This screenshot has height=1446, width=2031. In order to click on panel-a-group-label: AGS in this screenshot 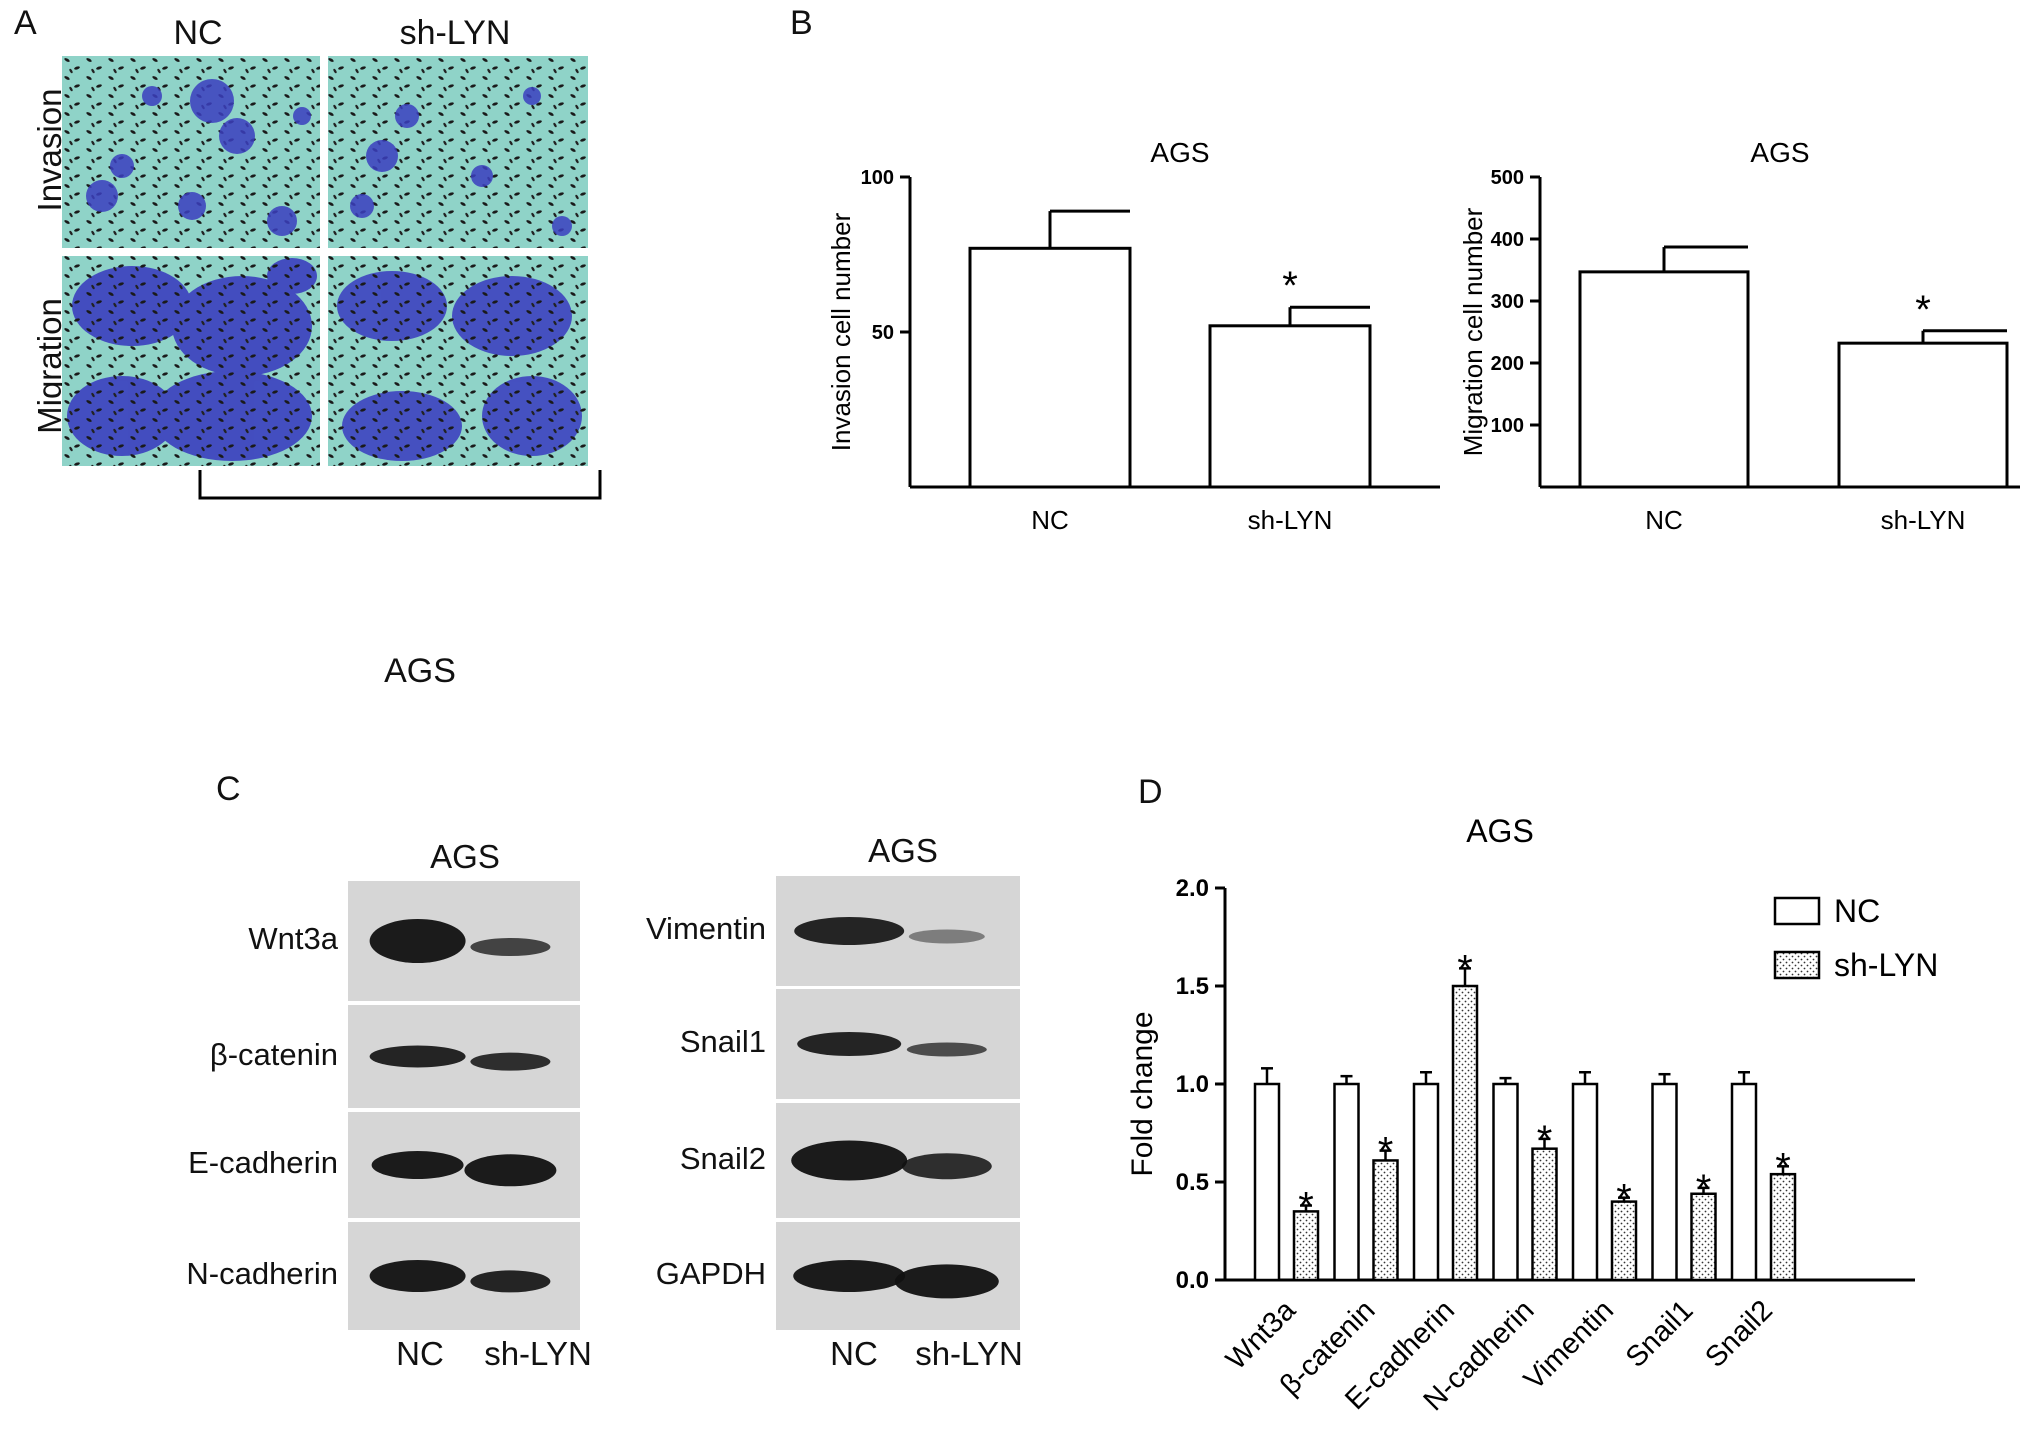, I will do `click(420, 671)`.